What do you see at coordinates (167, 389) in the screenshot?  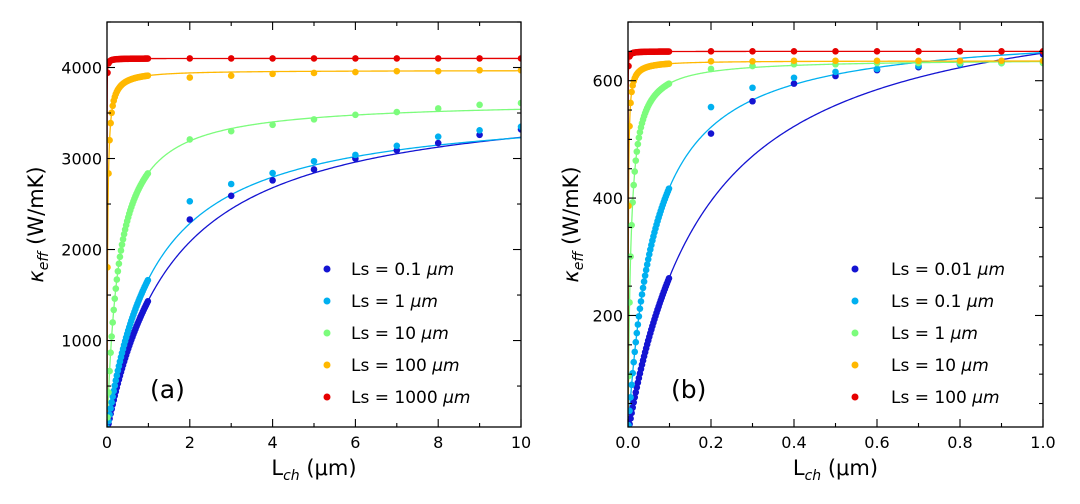 I see `panel-annotation: (a)` at bounding box center [167, 389].